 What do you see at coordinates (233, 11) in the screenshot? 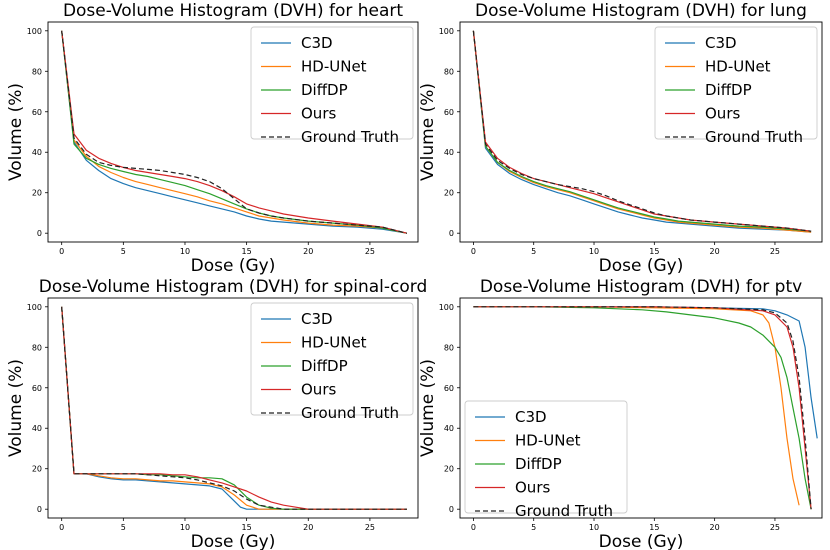
I see `chart-title: Dose-Volume Histogram (DVH) for heart` at bounding box center [233, 11].